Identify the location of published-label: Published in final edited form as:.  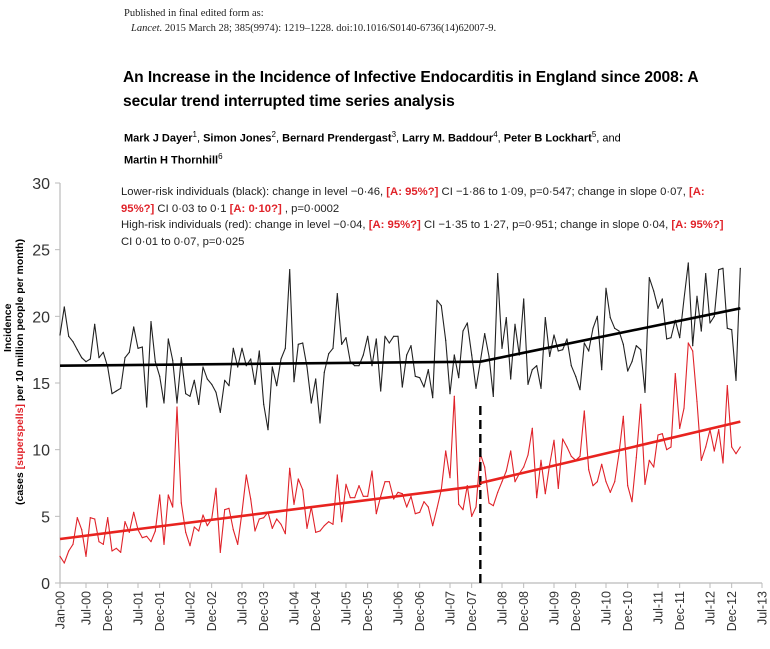
(194, 13).